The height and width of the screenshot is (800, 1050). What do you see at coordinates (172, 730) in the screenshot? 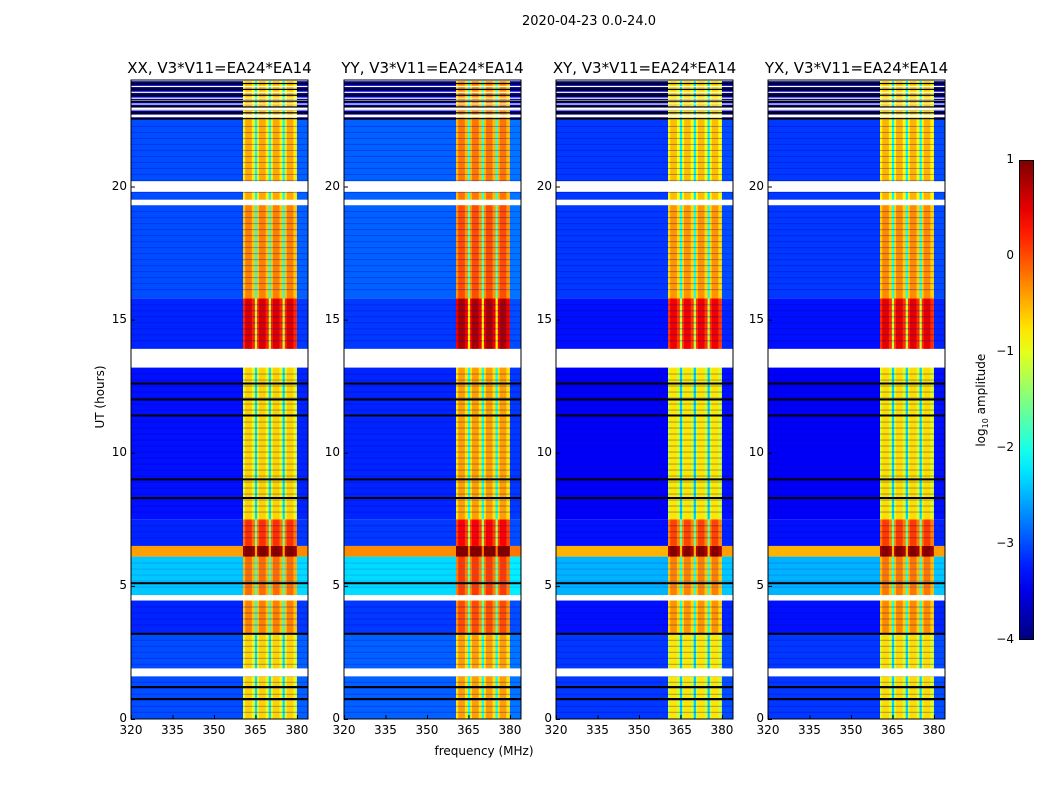
I see `x-tick-label: 335` at bounding box center [172, 730].